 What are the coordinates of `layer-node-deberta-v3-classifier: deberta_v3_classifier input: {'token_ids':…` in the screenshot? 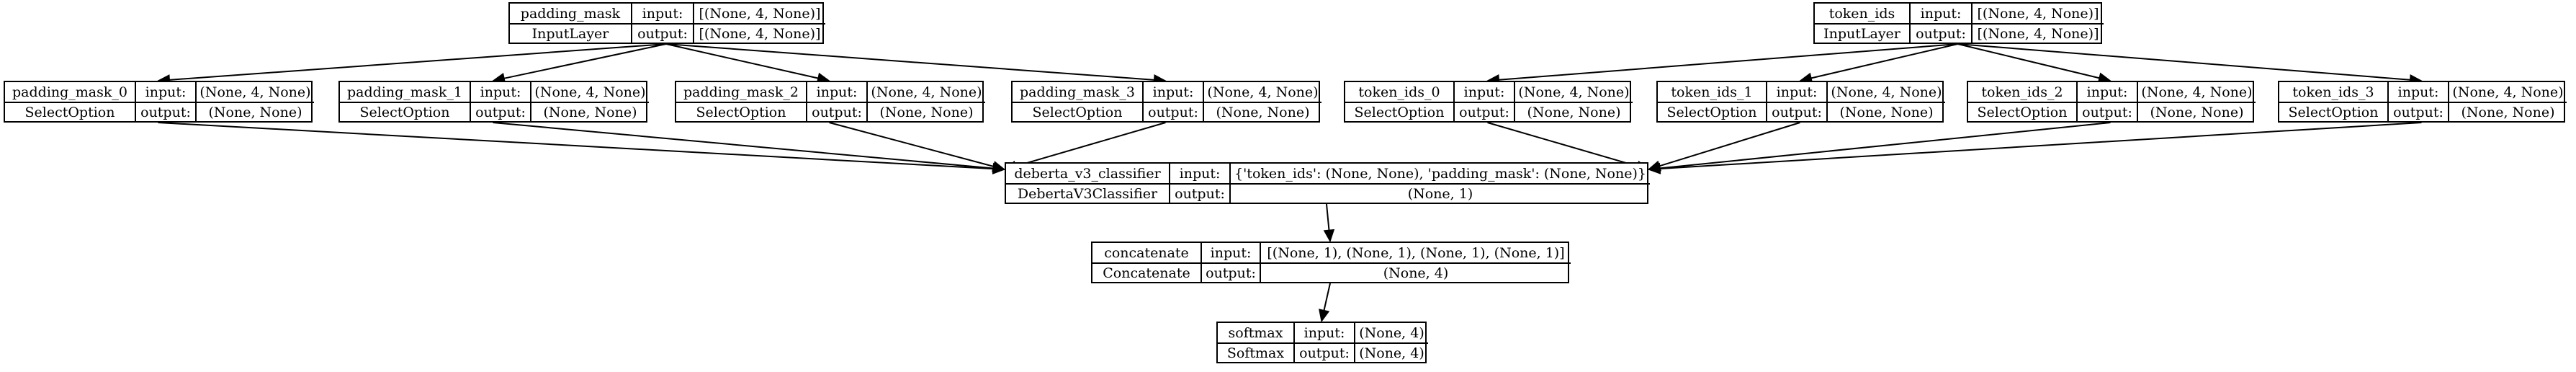 It's located at (1327, 183).